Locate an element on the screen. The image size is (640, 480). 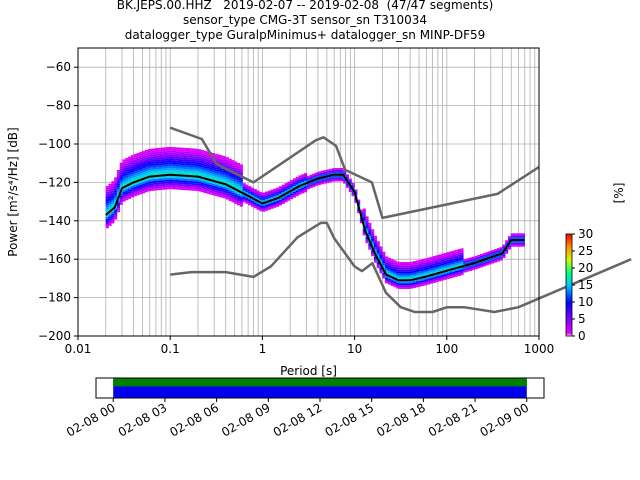
series-noise-model-low is located at coordinates (401, 267).